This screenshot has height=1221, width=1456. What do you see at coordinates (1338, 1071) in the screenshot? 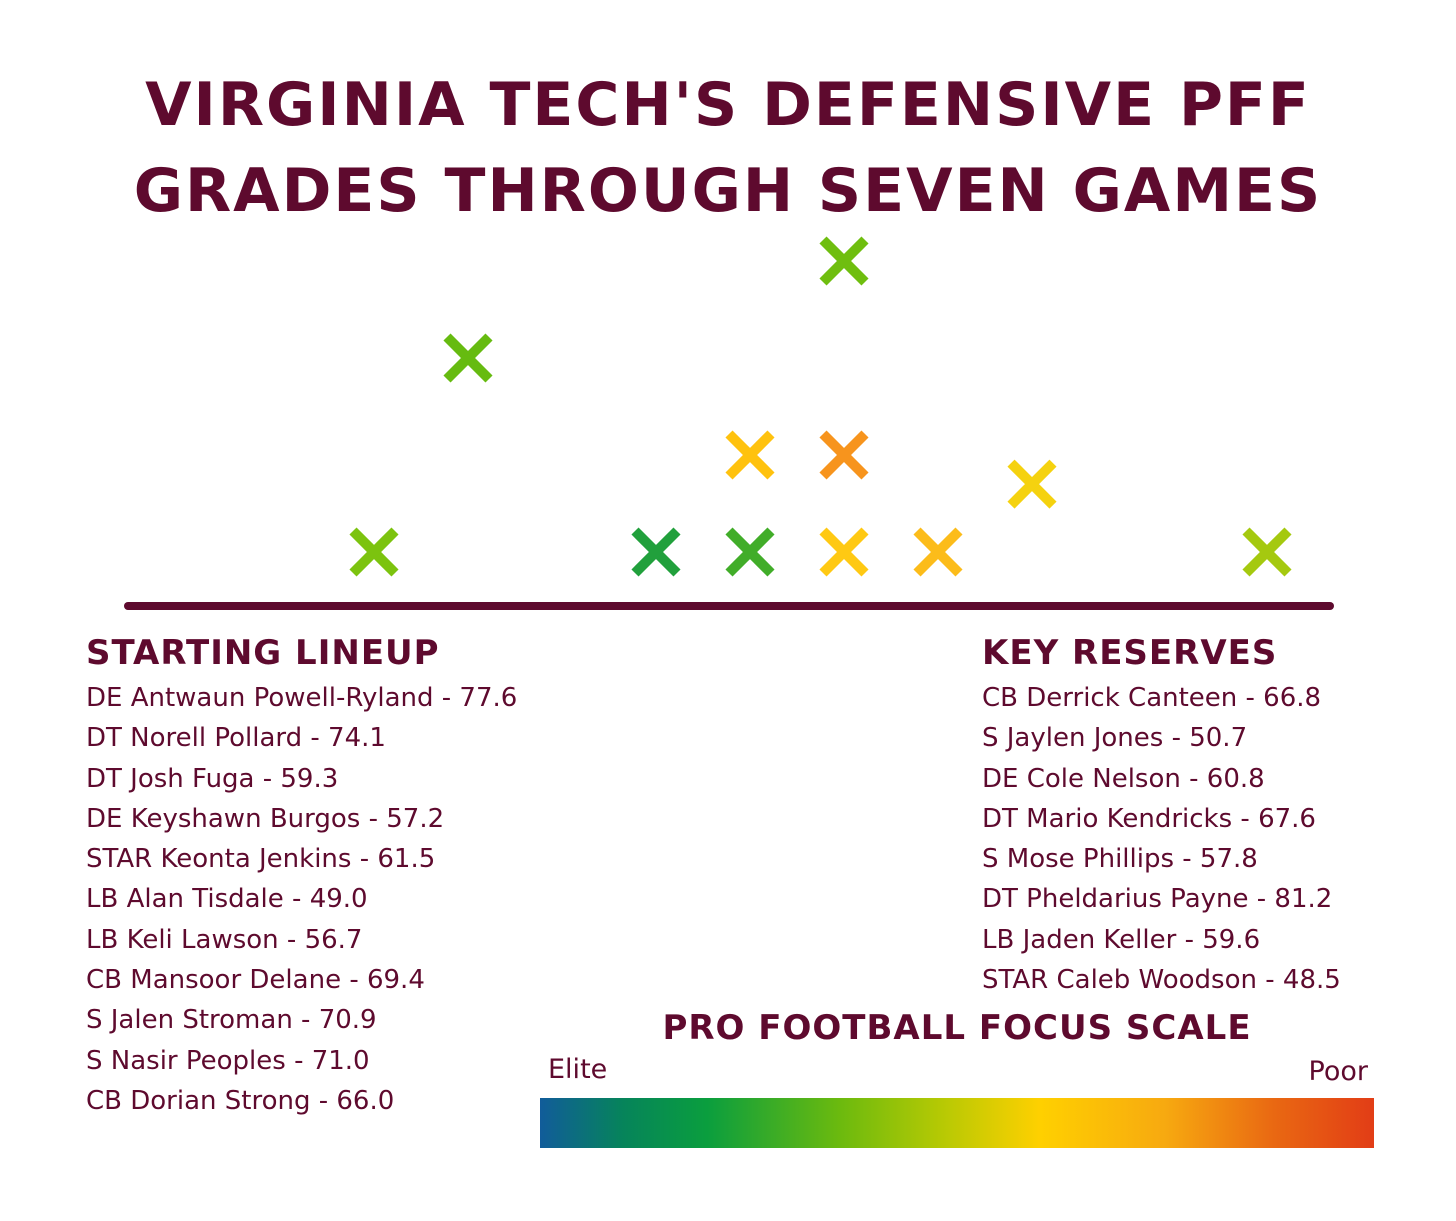
I see `scale-high-label: Poor` at bounding box center [1338, 1071].